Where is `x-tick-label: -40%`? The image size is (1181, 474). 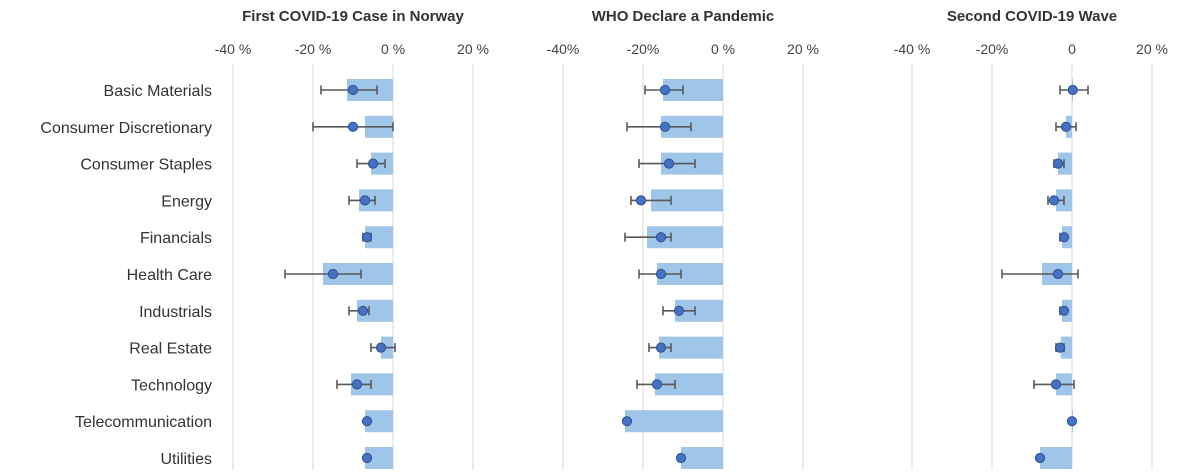
x-tick-label: -40% is located at coordinates (563, 49).